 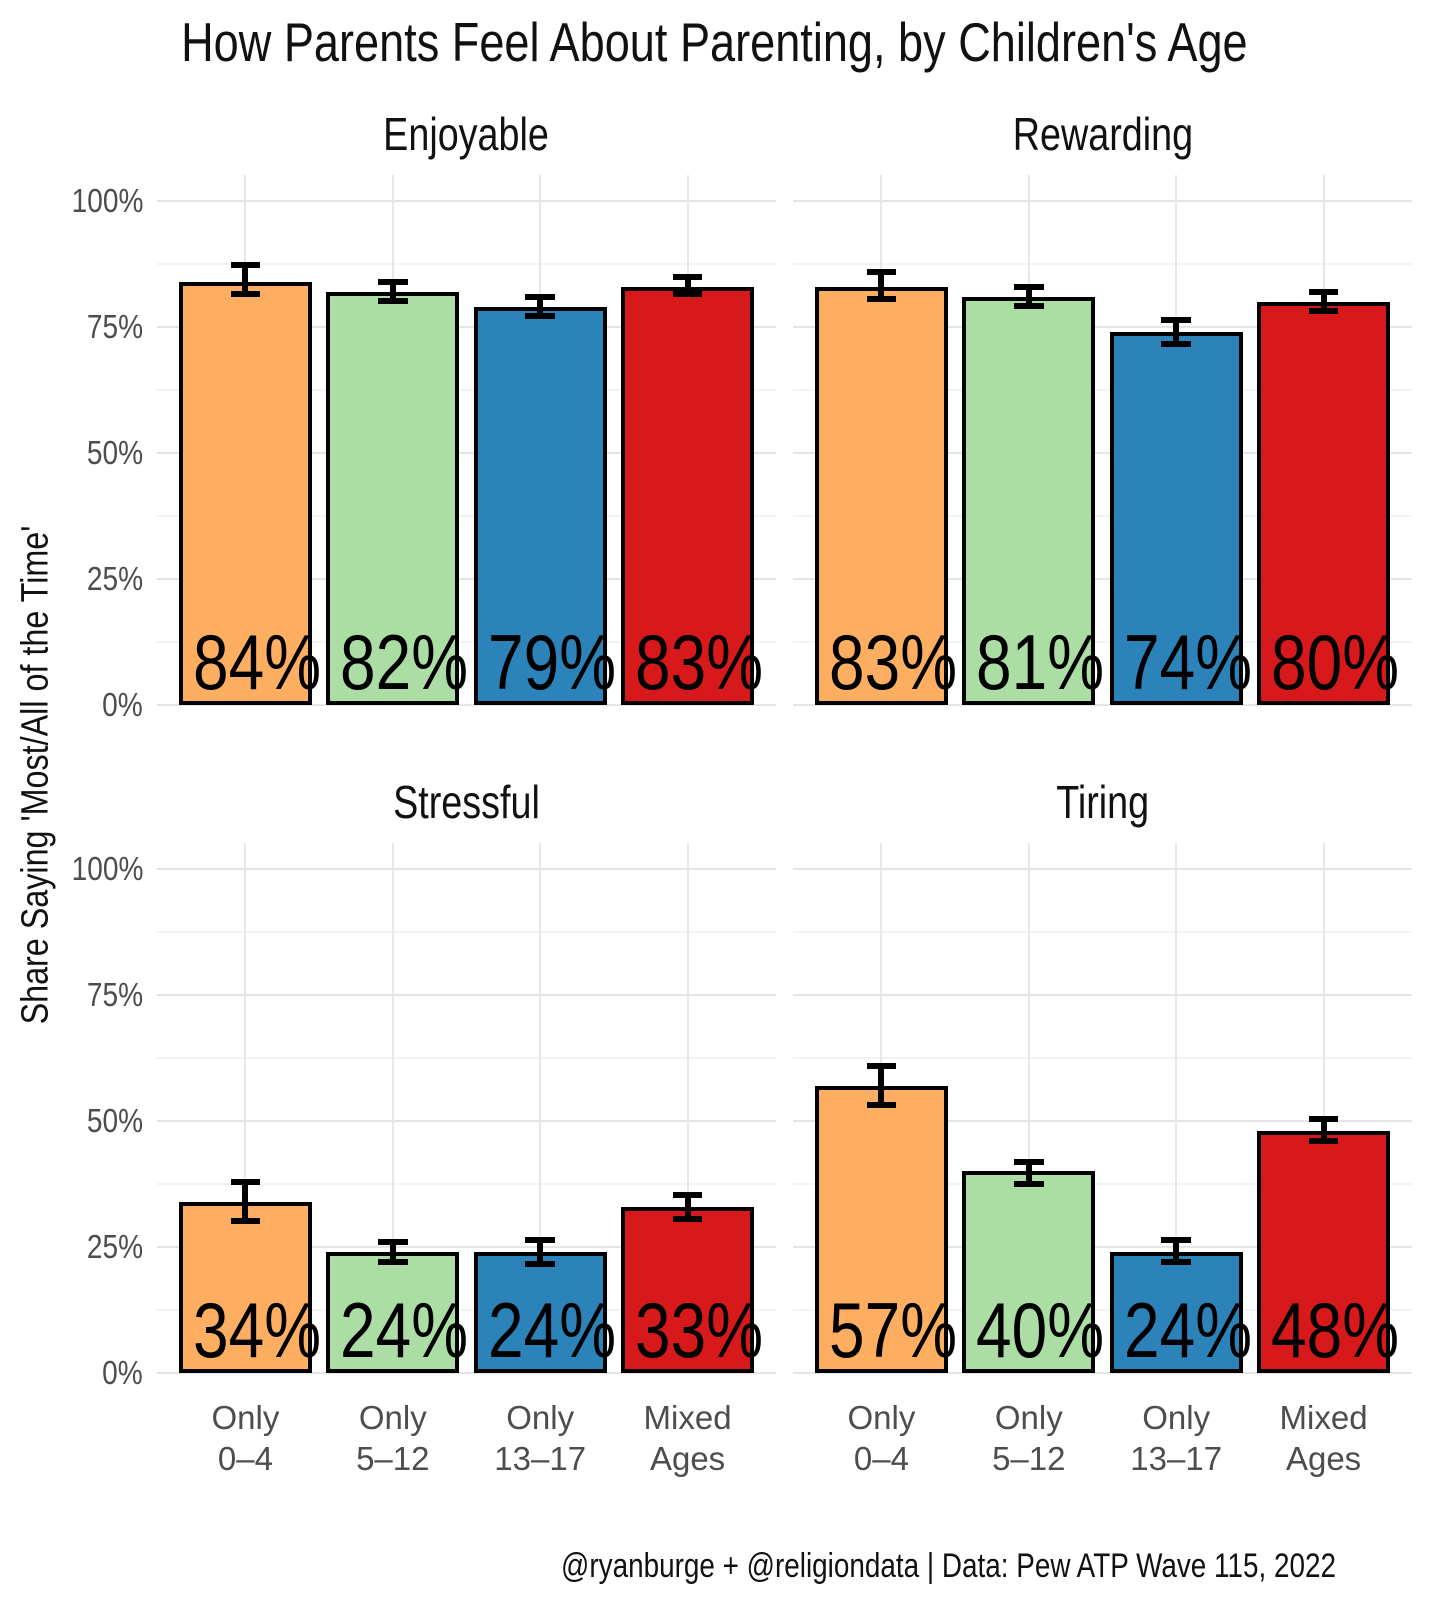 I want to click on bar-value-label: 57%, so click(x=886, y=1330).